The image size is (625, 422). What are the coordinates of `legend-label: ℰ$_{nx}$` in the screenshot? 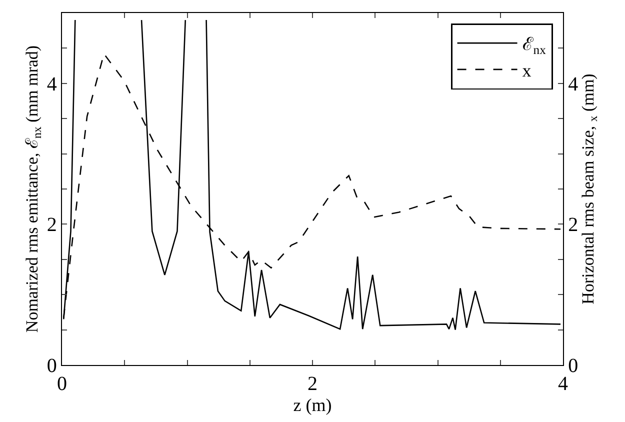 It's located at (534, 45).